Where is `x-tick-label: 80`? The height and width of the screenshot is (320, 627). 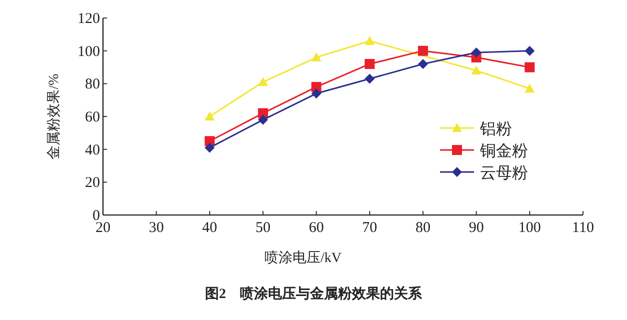
x-tick-label: 80 is located at coordinates (423, 228).